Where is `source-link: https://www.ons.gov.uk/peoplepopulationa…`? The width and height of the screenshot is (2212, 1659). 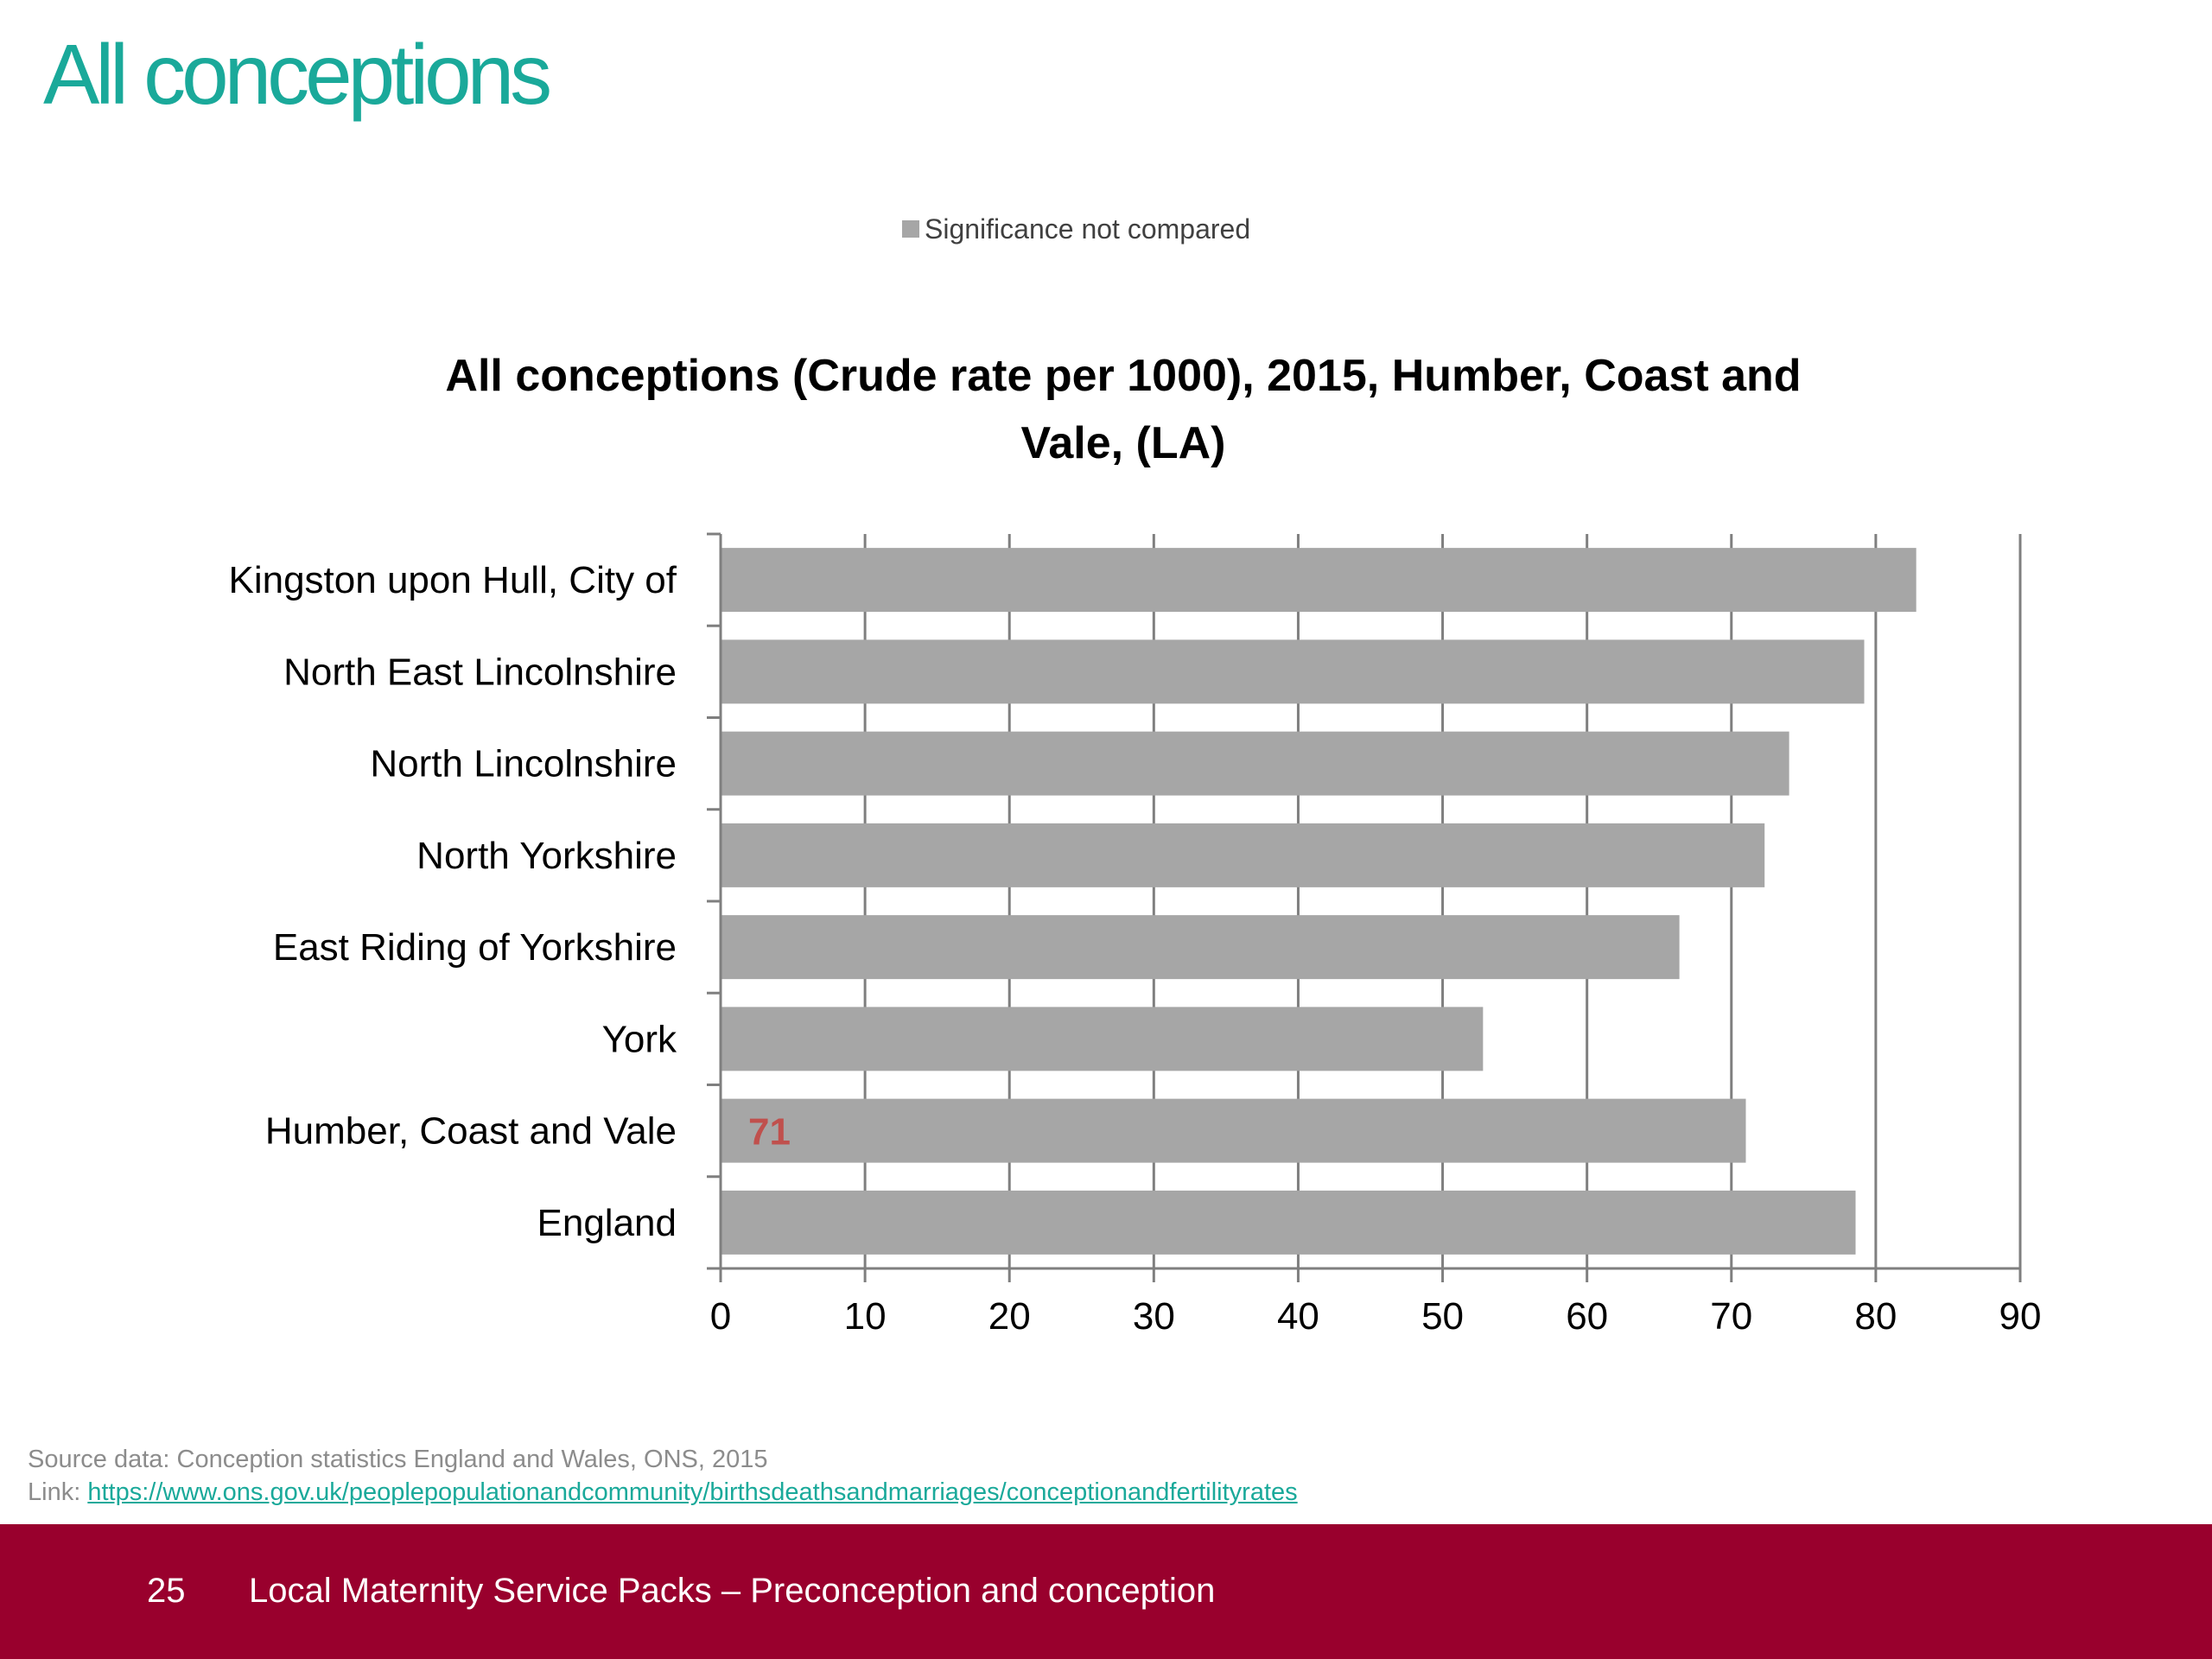 source-link: https://www.ons.gov.uk/peoplepopulationa… is located at coordinates (692, 1492).